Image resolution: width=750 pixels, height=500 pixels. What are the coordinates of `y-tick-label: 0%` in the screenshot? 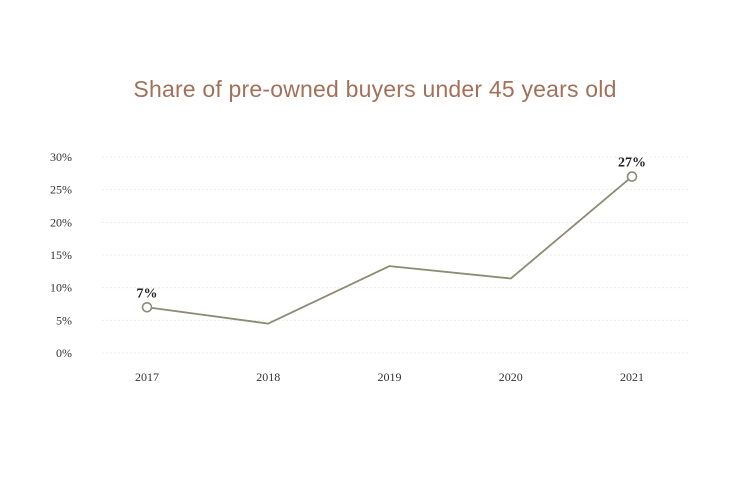 It's located at (64, 353).